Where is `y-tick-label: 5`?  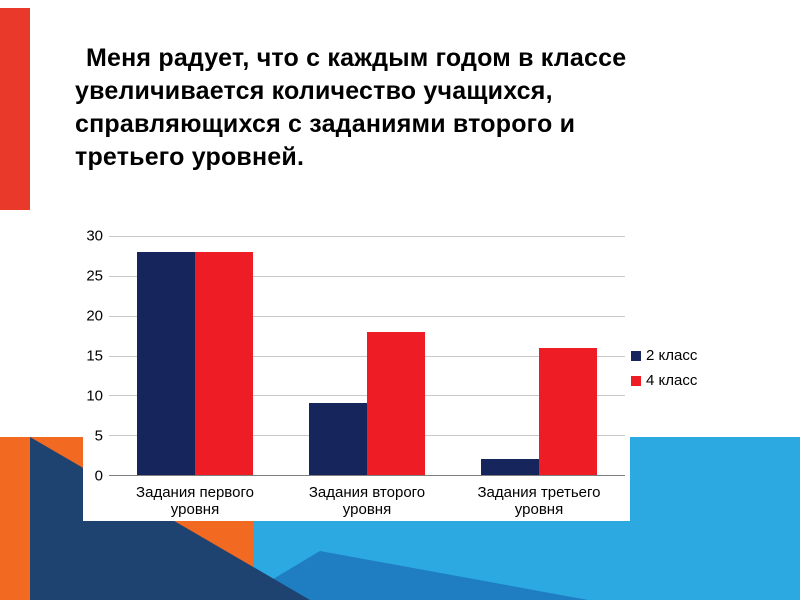
y-tick-label: 5 is located at coordinates (98, 436).